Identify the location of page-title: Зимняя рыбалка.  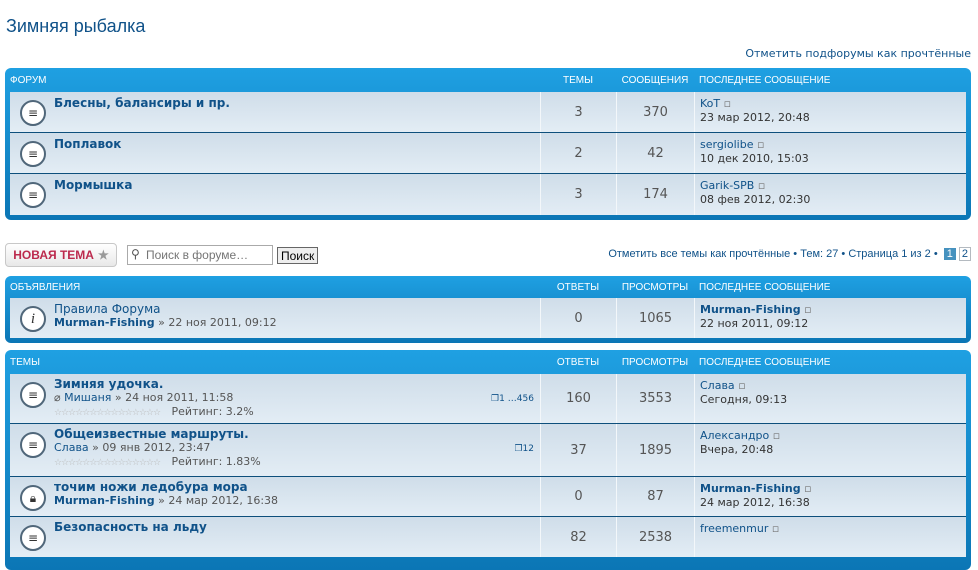
(76, 26).